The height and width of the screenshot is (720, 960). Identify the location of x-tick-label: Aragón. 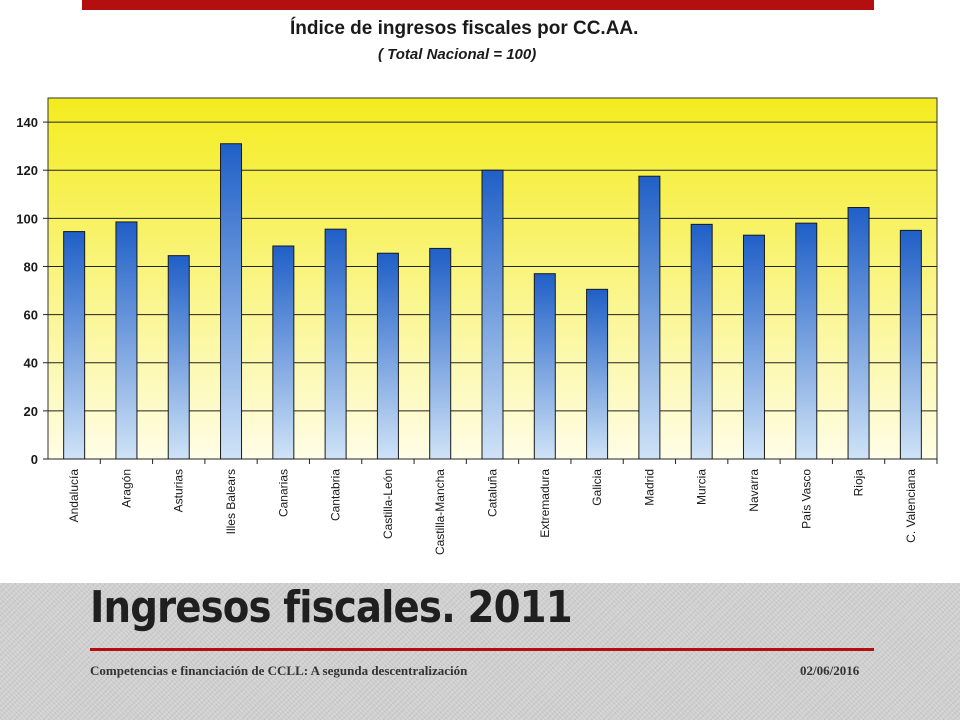
(126, 488).